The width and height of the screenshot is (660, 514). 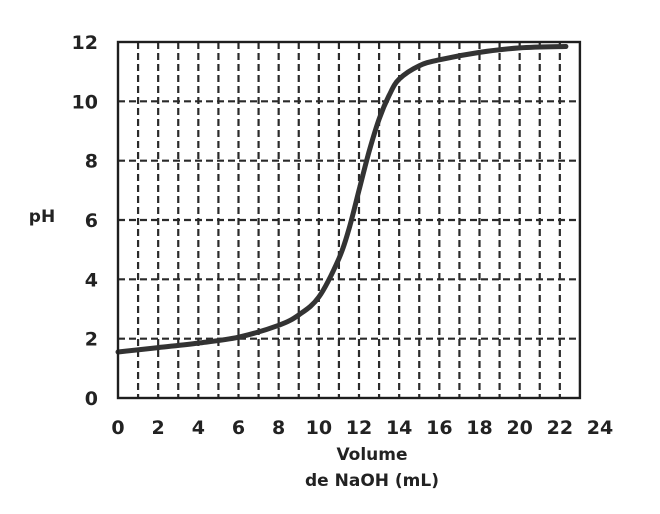 I want to click on y-axis-title: pH, so click(x=42, y=217).